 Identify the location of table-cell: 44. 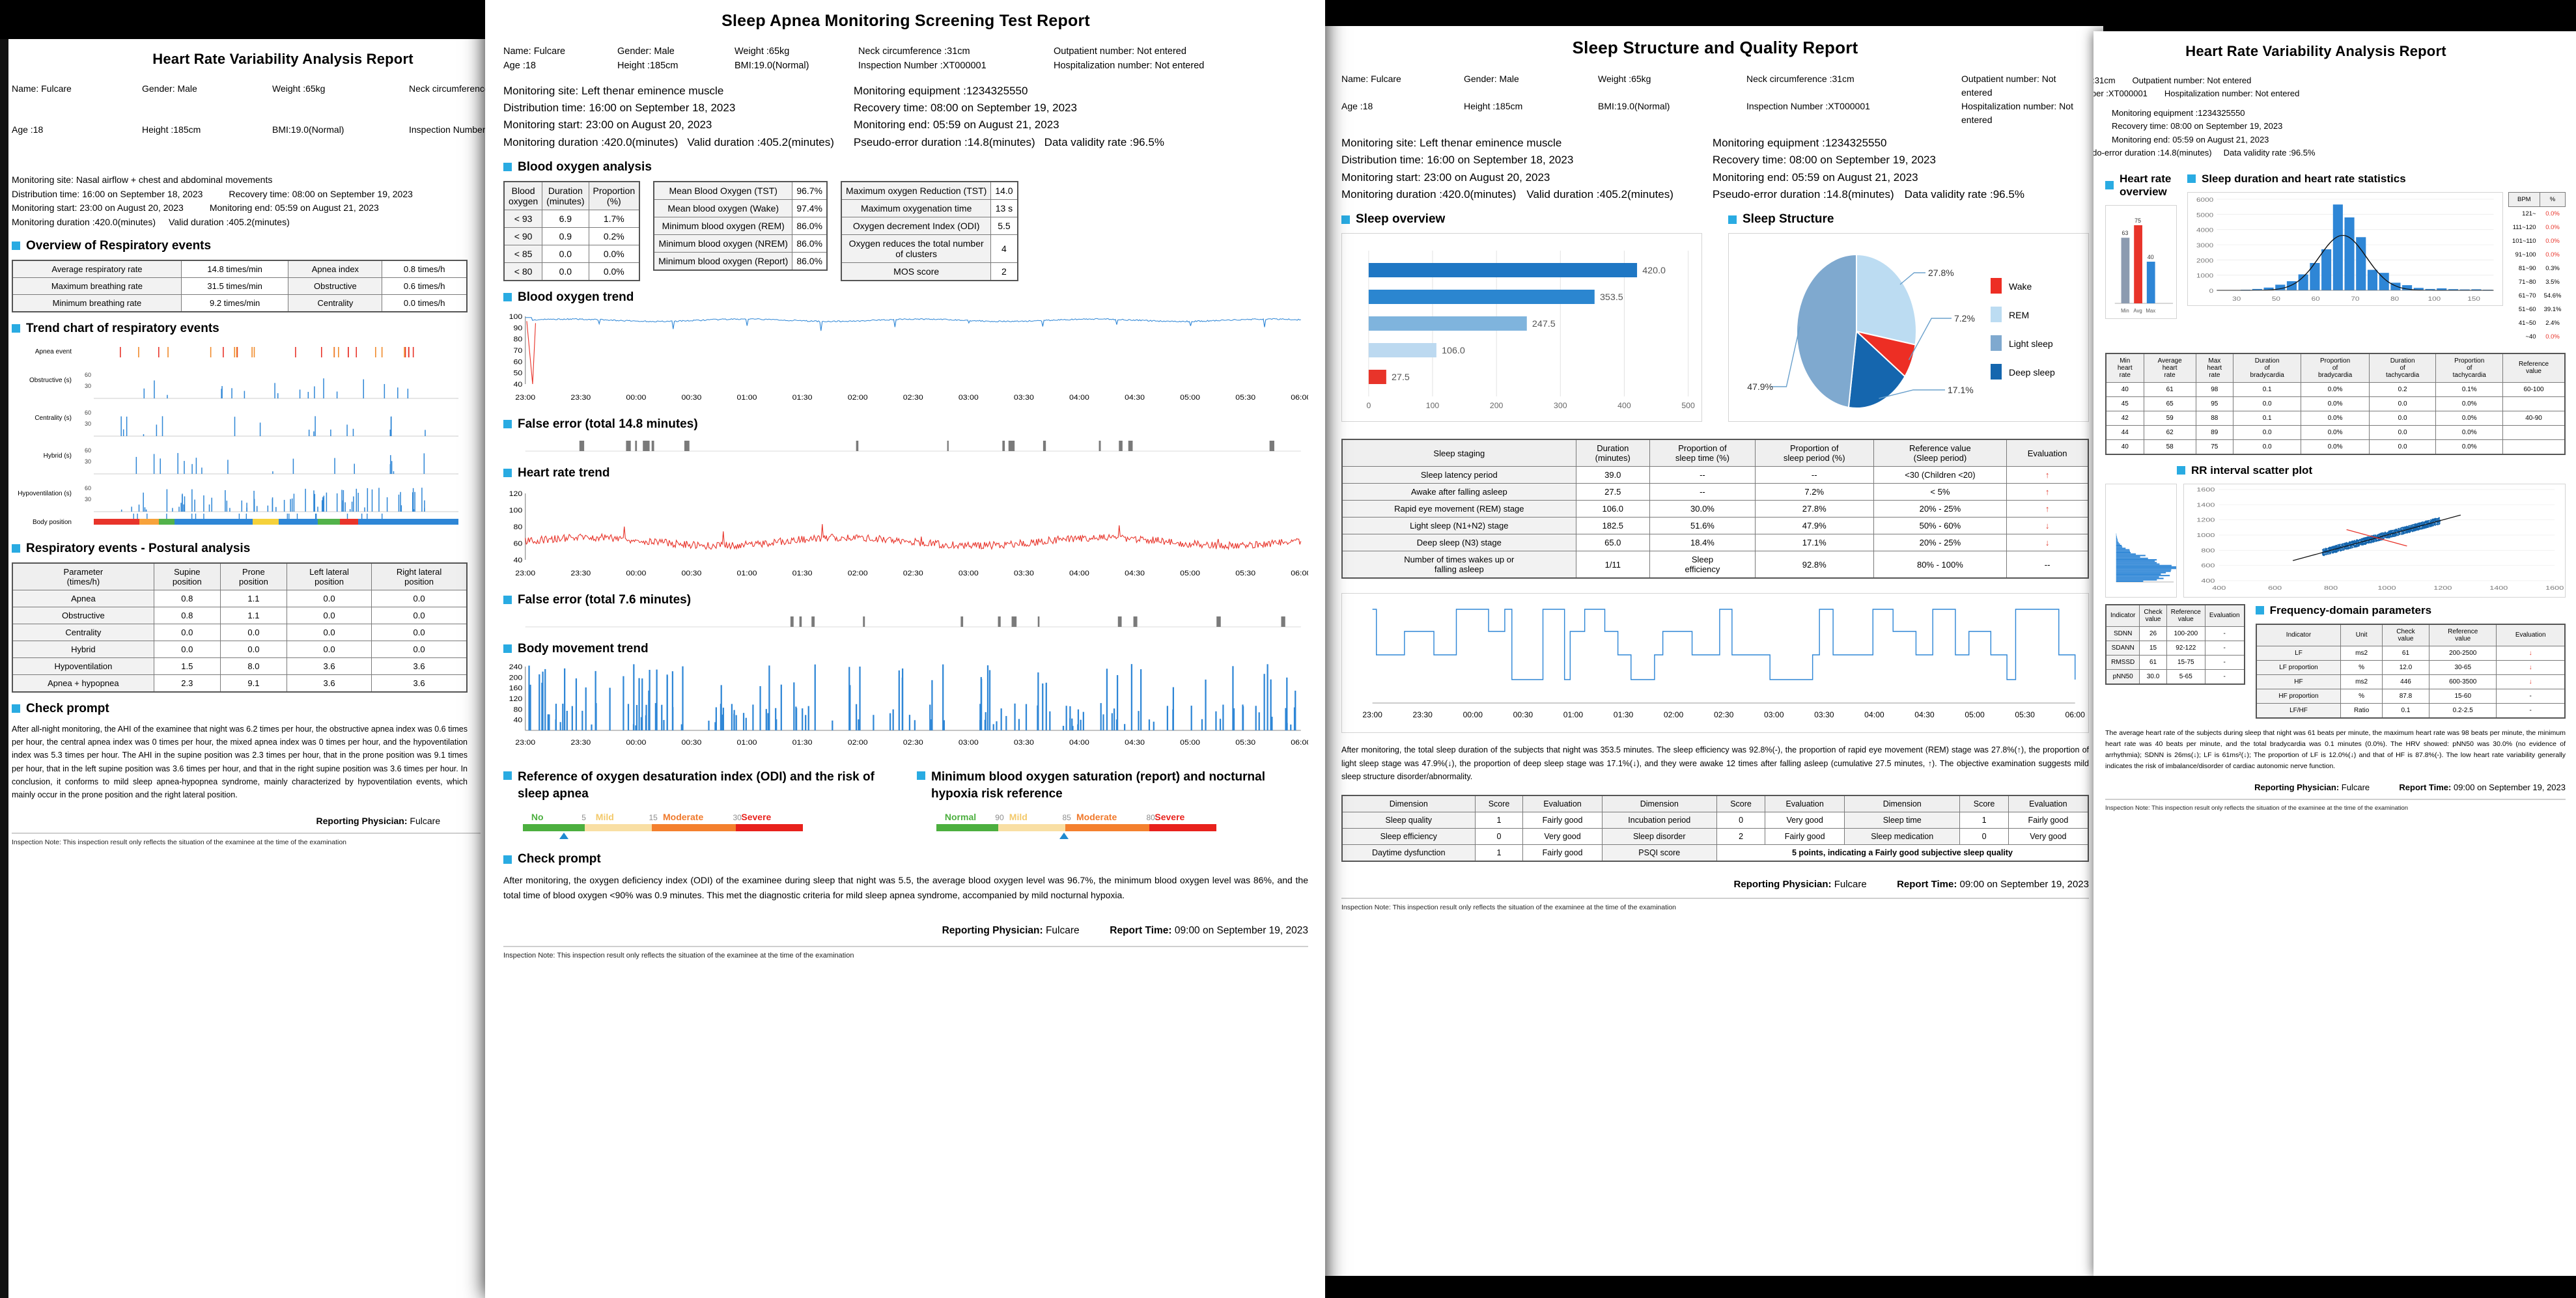
(2124, 432).